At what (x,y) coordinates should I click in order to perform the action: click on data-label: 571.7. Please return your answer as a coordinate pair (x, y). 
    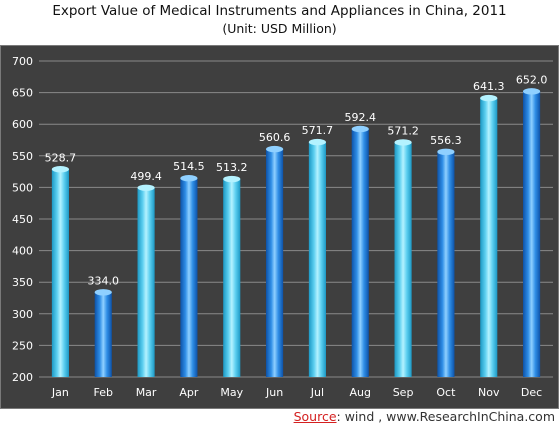
    Looking at the image, I should click on (318, 130).